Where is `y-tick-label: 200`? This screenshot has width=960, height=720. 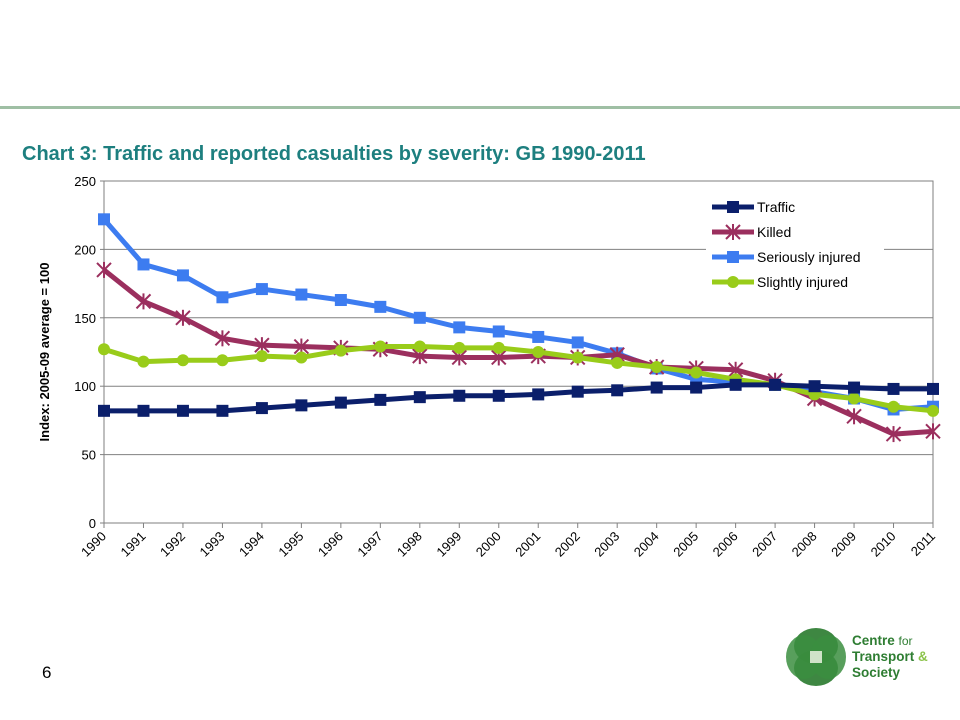 y-tick-label: 200 is located at coordinates (85, 249).